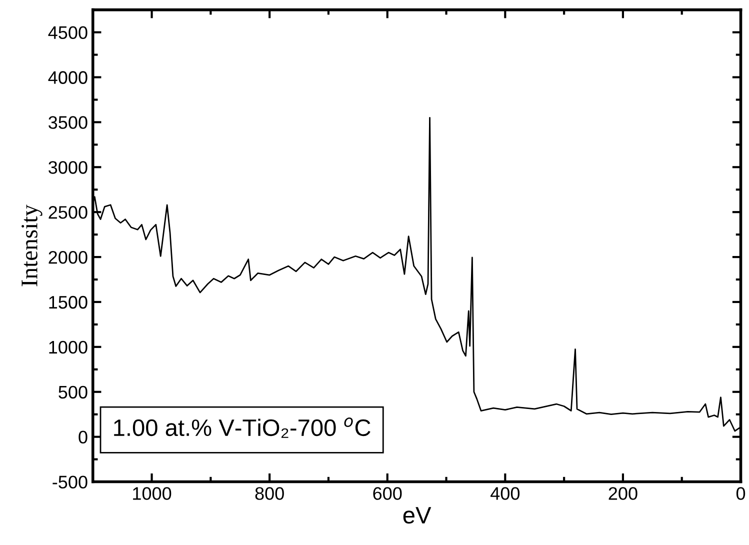  What do you see at coordinates (32, 245) in the screenshot?
I see `y-axis-title: Intensity` at bounding box center [32, 245].